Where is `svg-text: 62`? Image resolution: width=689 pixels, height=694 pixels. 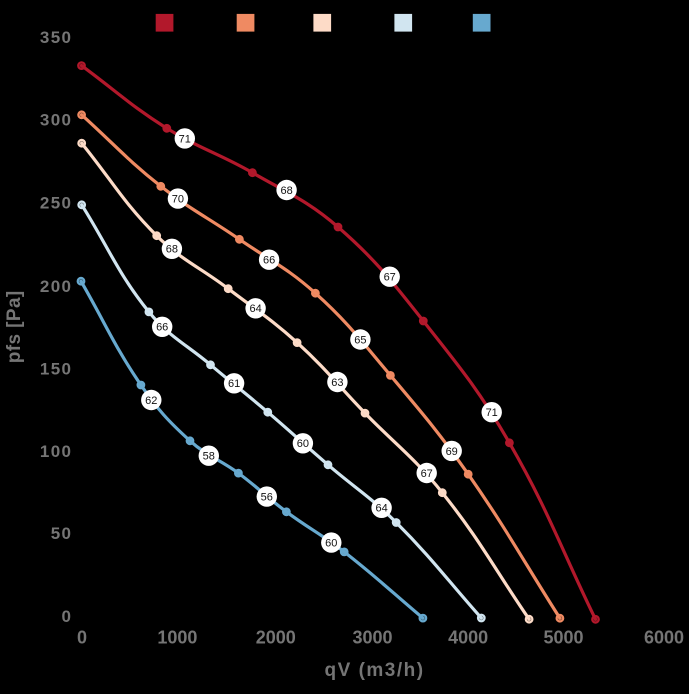 svg-text: 62 is located at coordinates (151, 401).